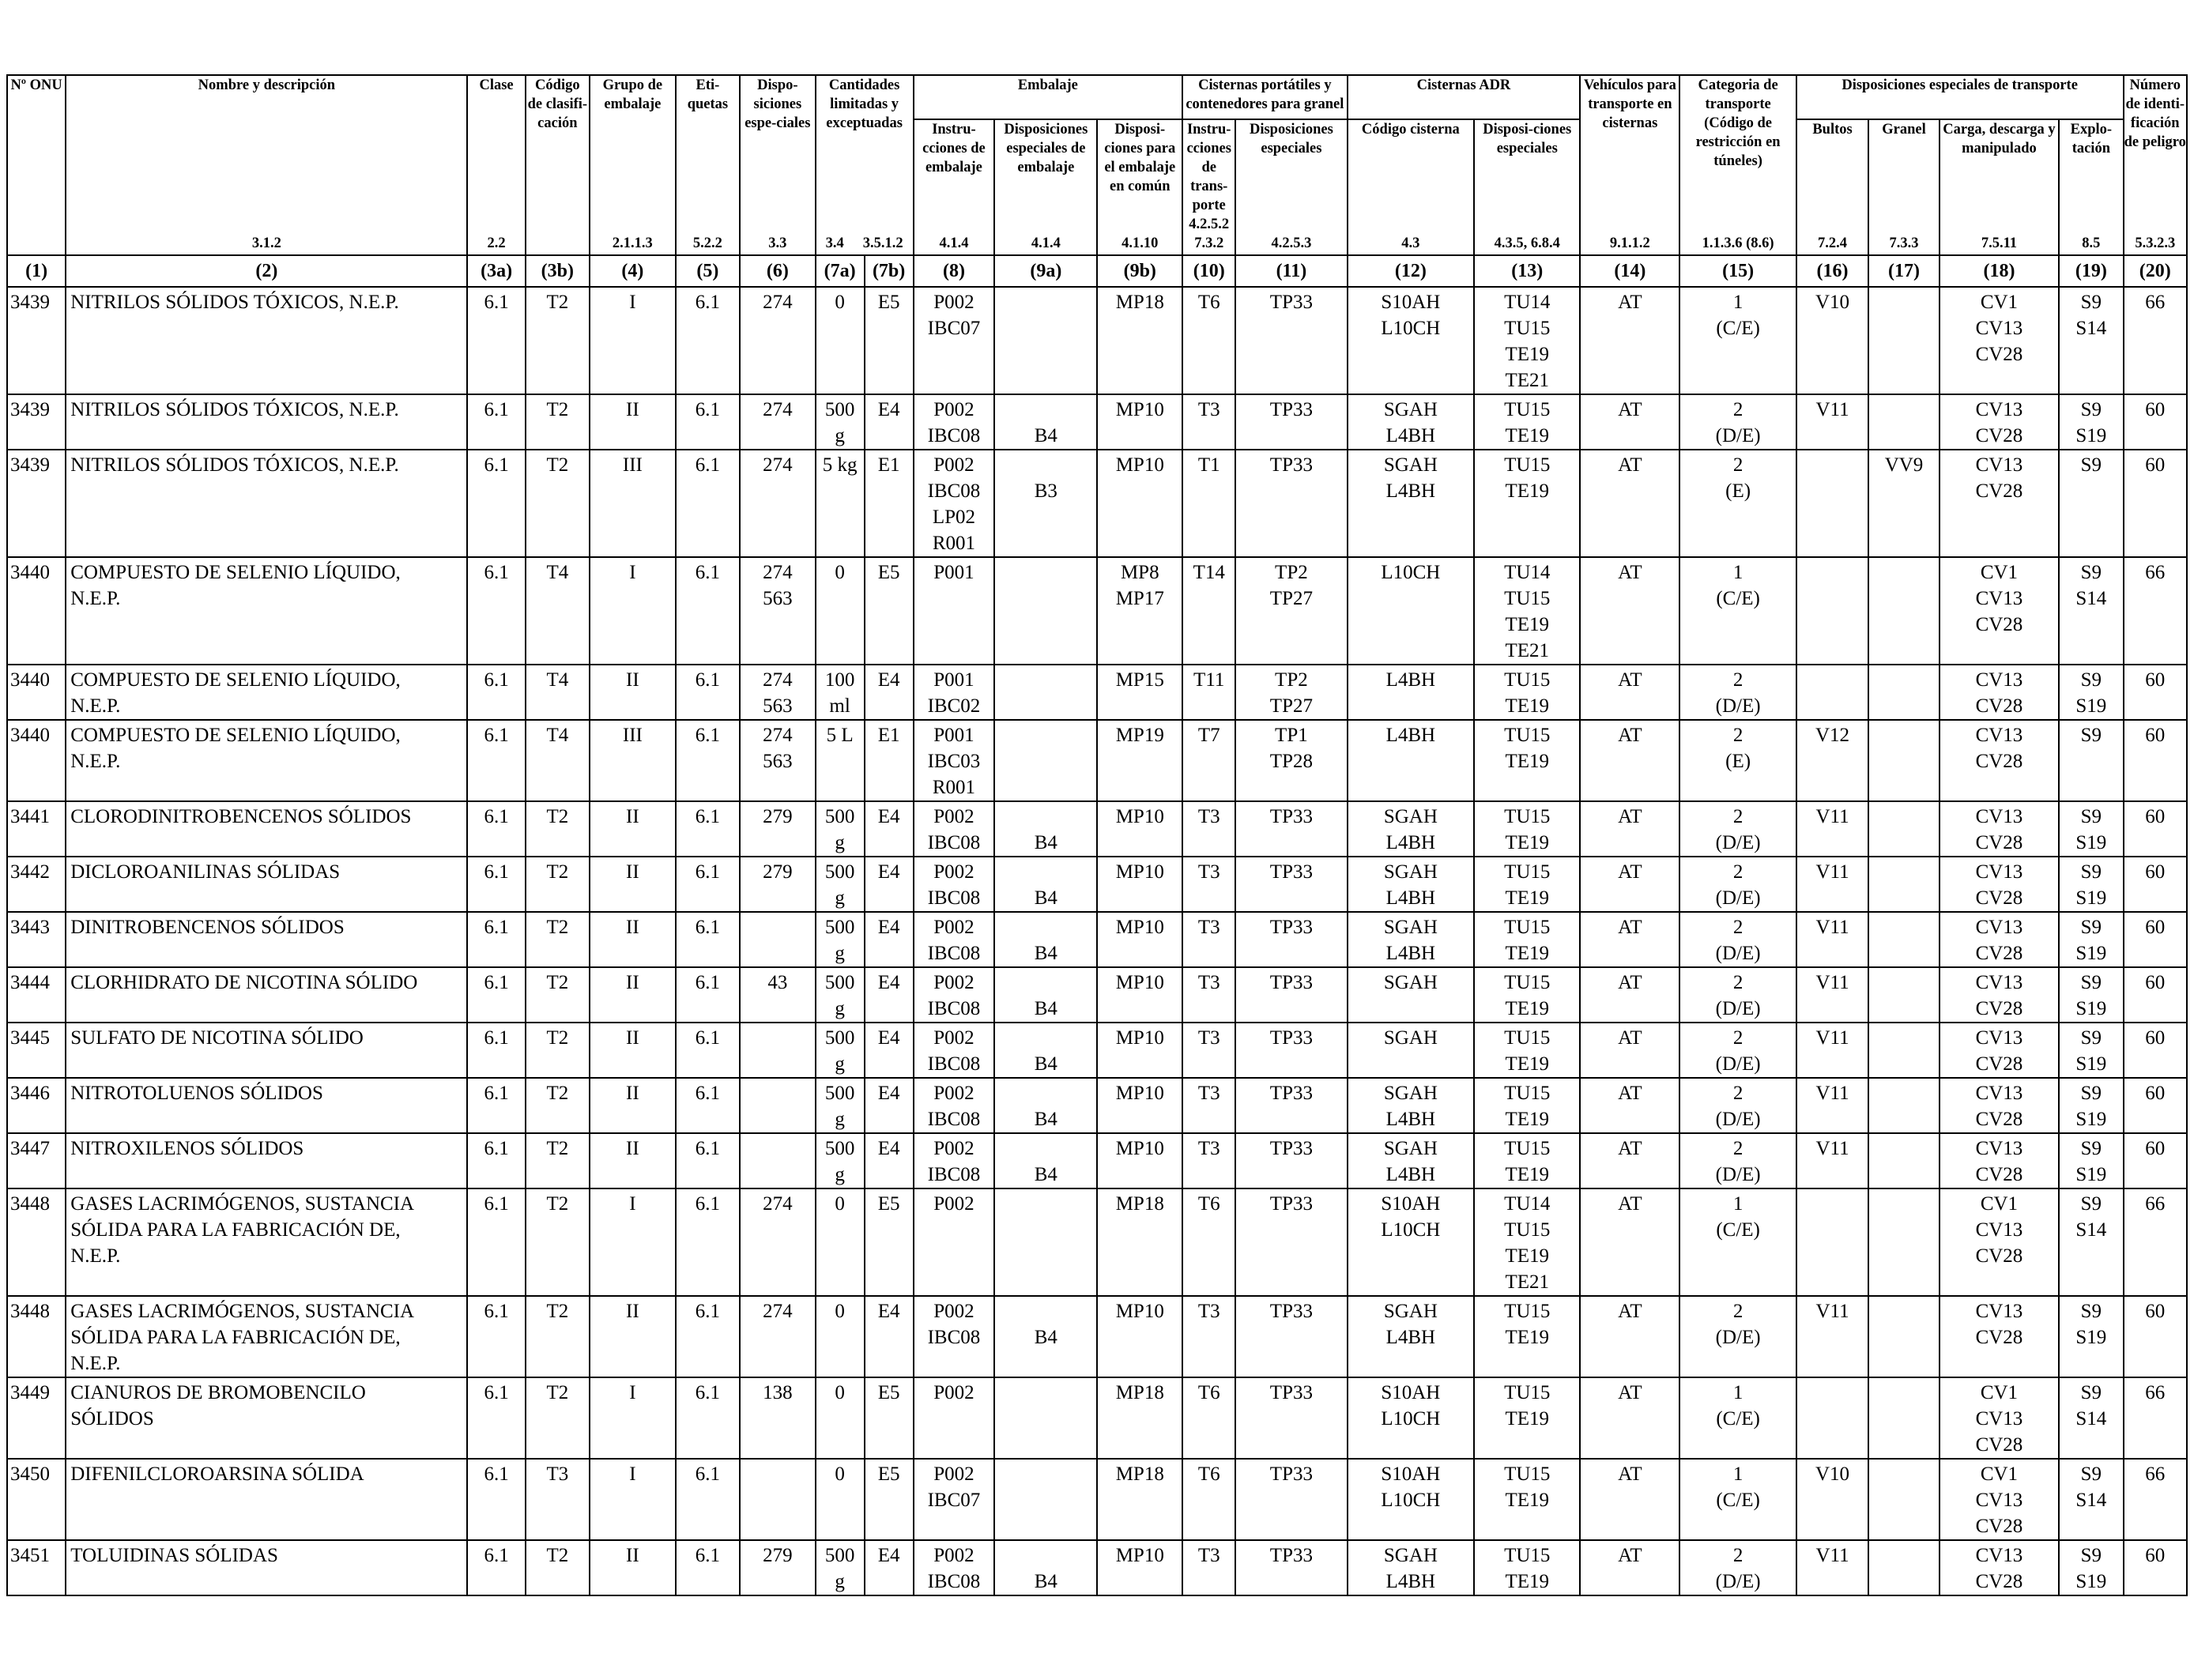 This screenshot has height=1680, width=2194. What do you see at coordinates (632, 1336) in the screenshot?
I see `packing-group-cell: II` at bounding box center [632, 1336].